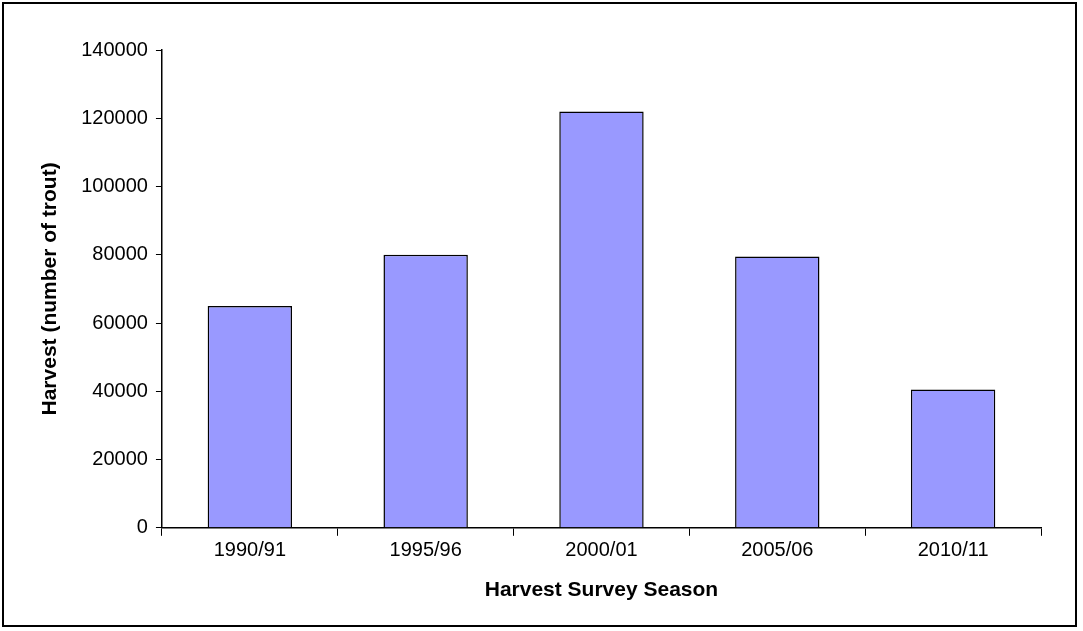 The height and width of the screenshot is (631, 1083). Describe the element at coordinates (249, 549) in the screenshot. I see `x-tick-label: 1990/91` at that location.